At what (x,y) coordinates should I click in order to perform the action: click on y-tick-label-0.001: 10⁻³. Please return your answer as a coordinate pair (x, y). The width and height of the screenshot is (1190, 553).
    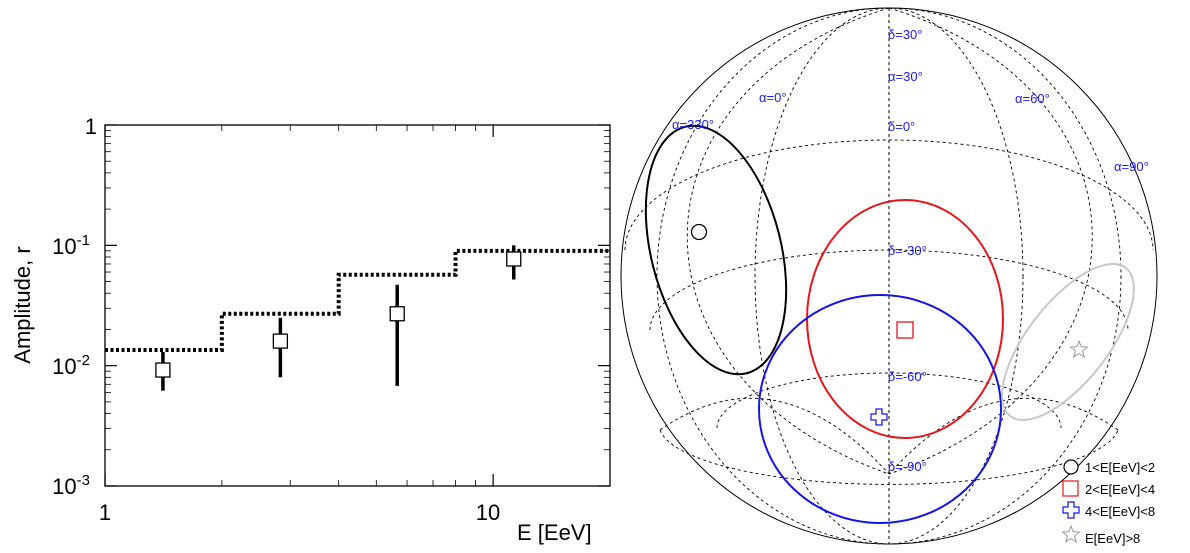
    Looking at the image, I should click on (71, 485).